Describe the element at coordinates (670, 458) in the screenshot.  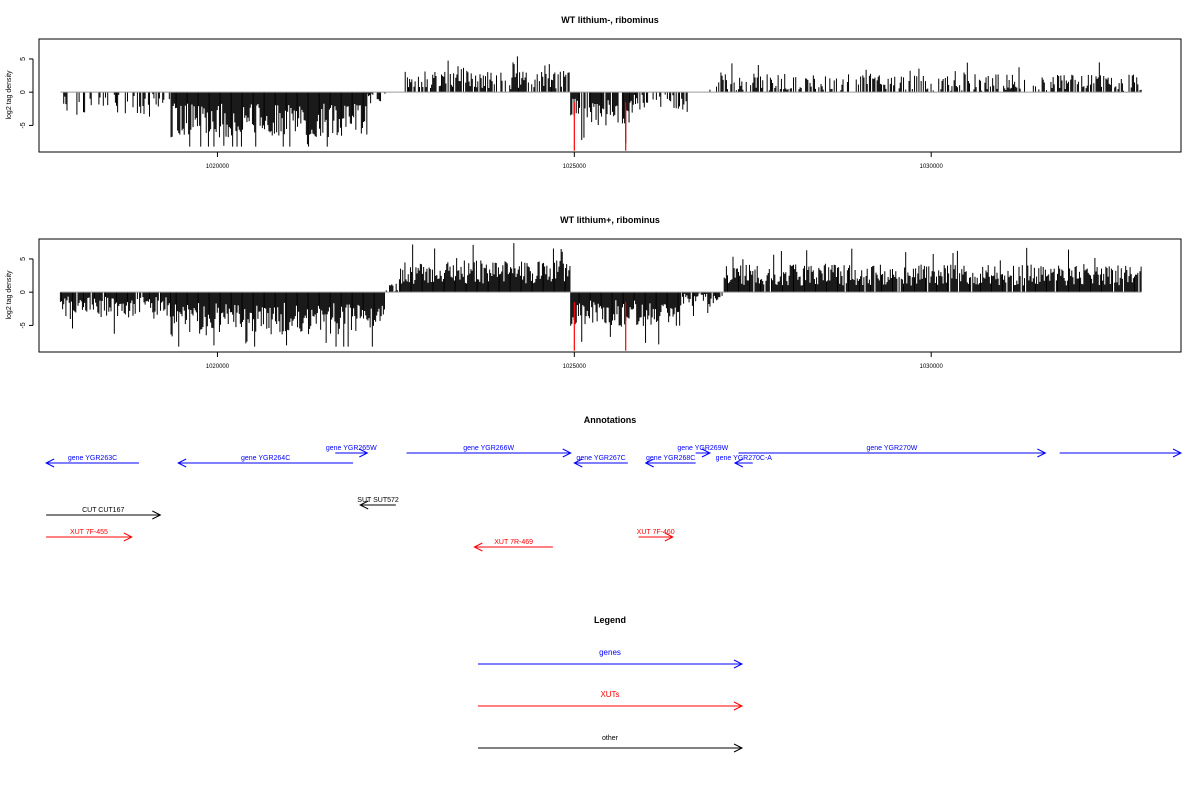
I see `feature-label: gene YGR268C` at that location.